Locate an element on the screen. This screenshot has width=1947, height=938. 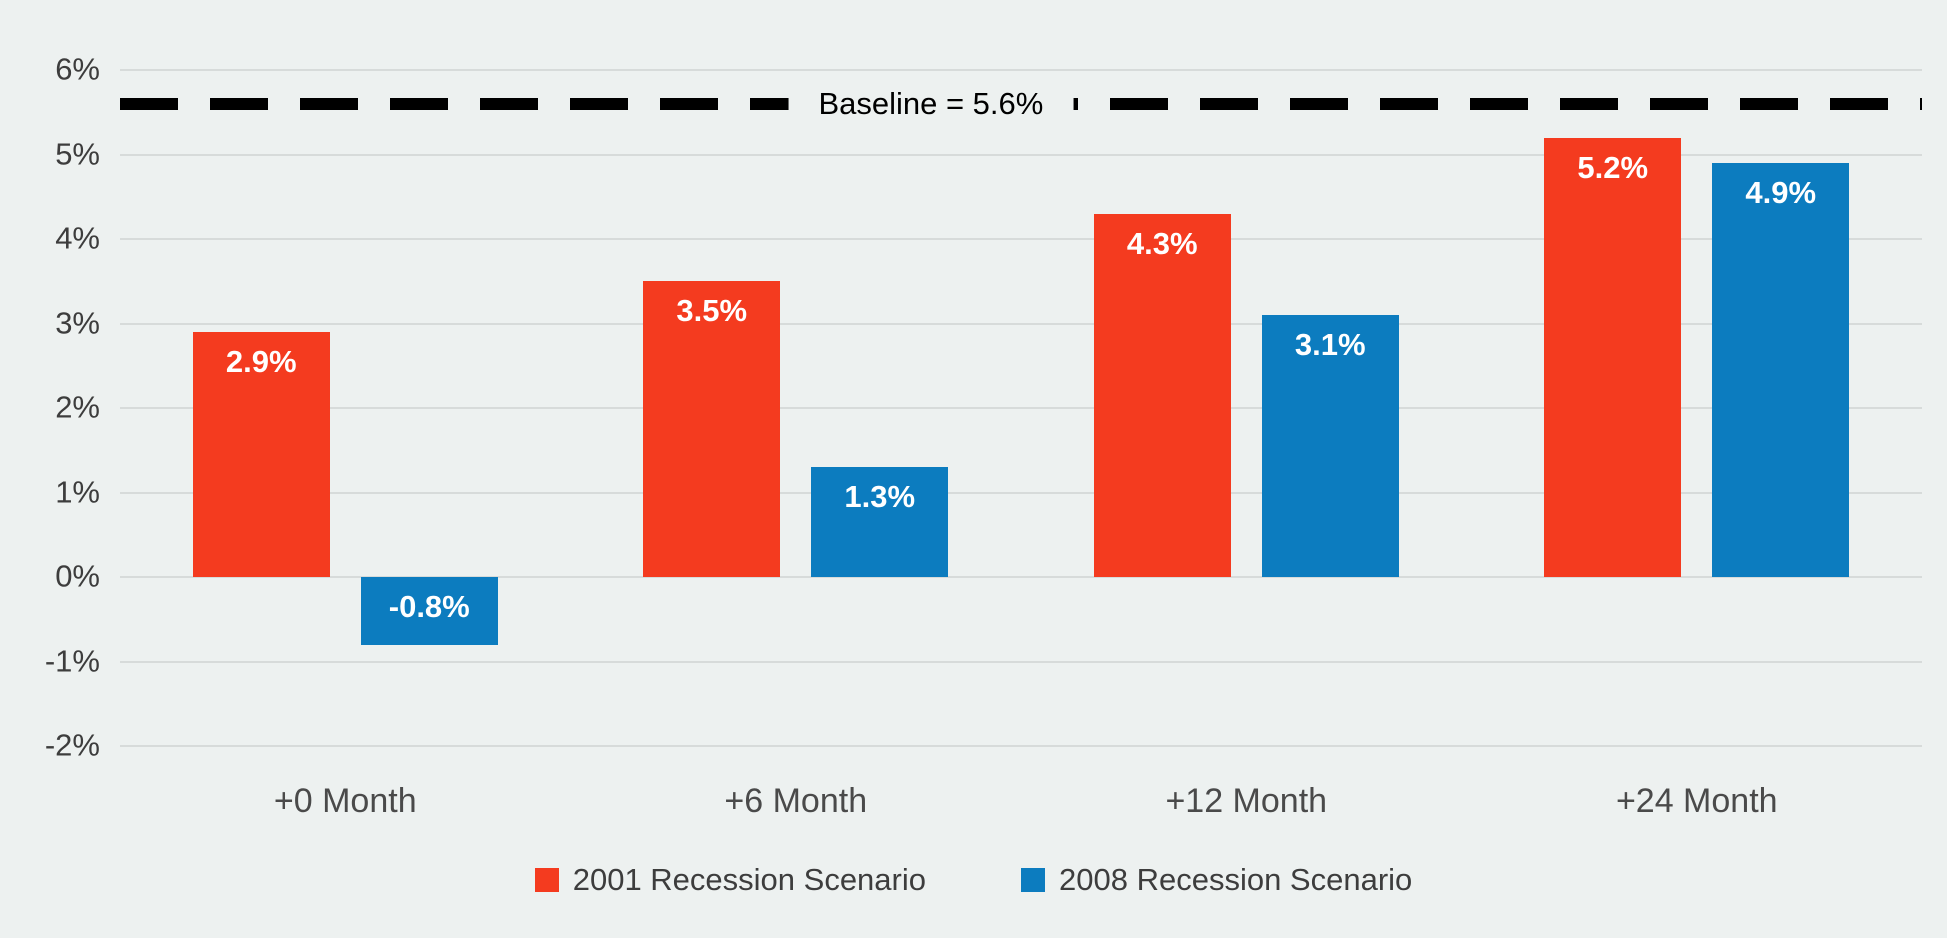
y-axis-tick-label: 3% is located at coordinates (77, 322).